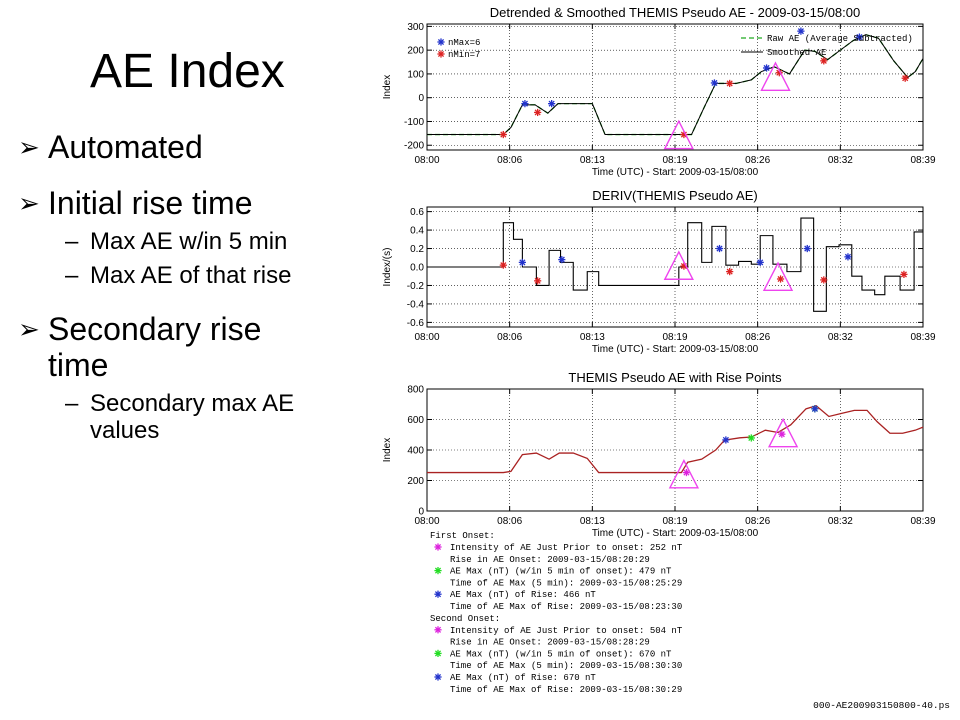 The width and height of the screenshot is (960, 720). I want to click on subbullet-secondary-max: – Secondary max AE values, so click(198, 417).